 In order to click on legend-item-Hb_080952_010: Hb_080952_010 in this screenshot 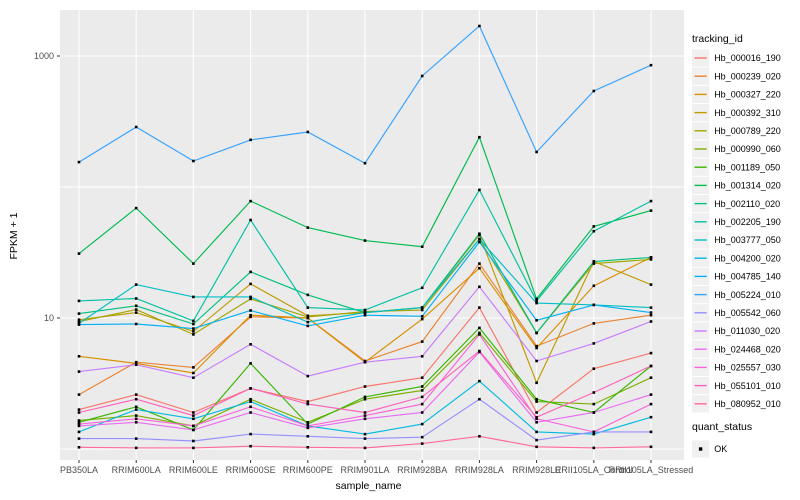, I will do `click(747, 404)`.